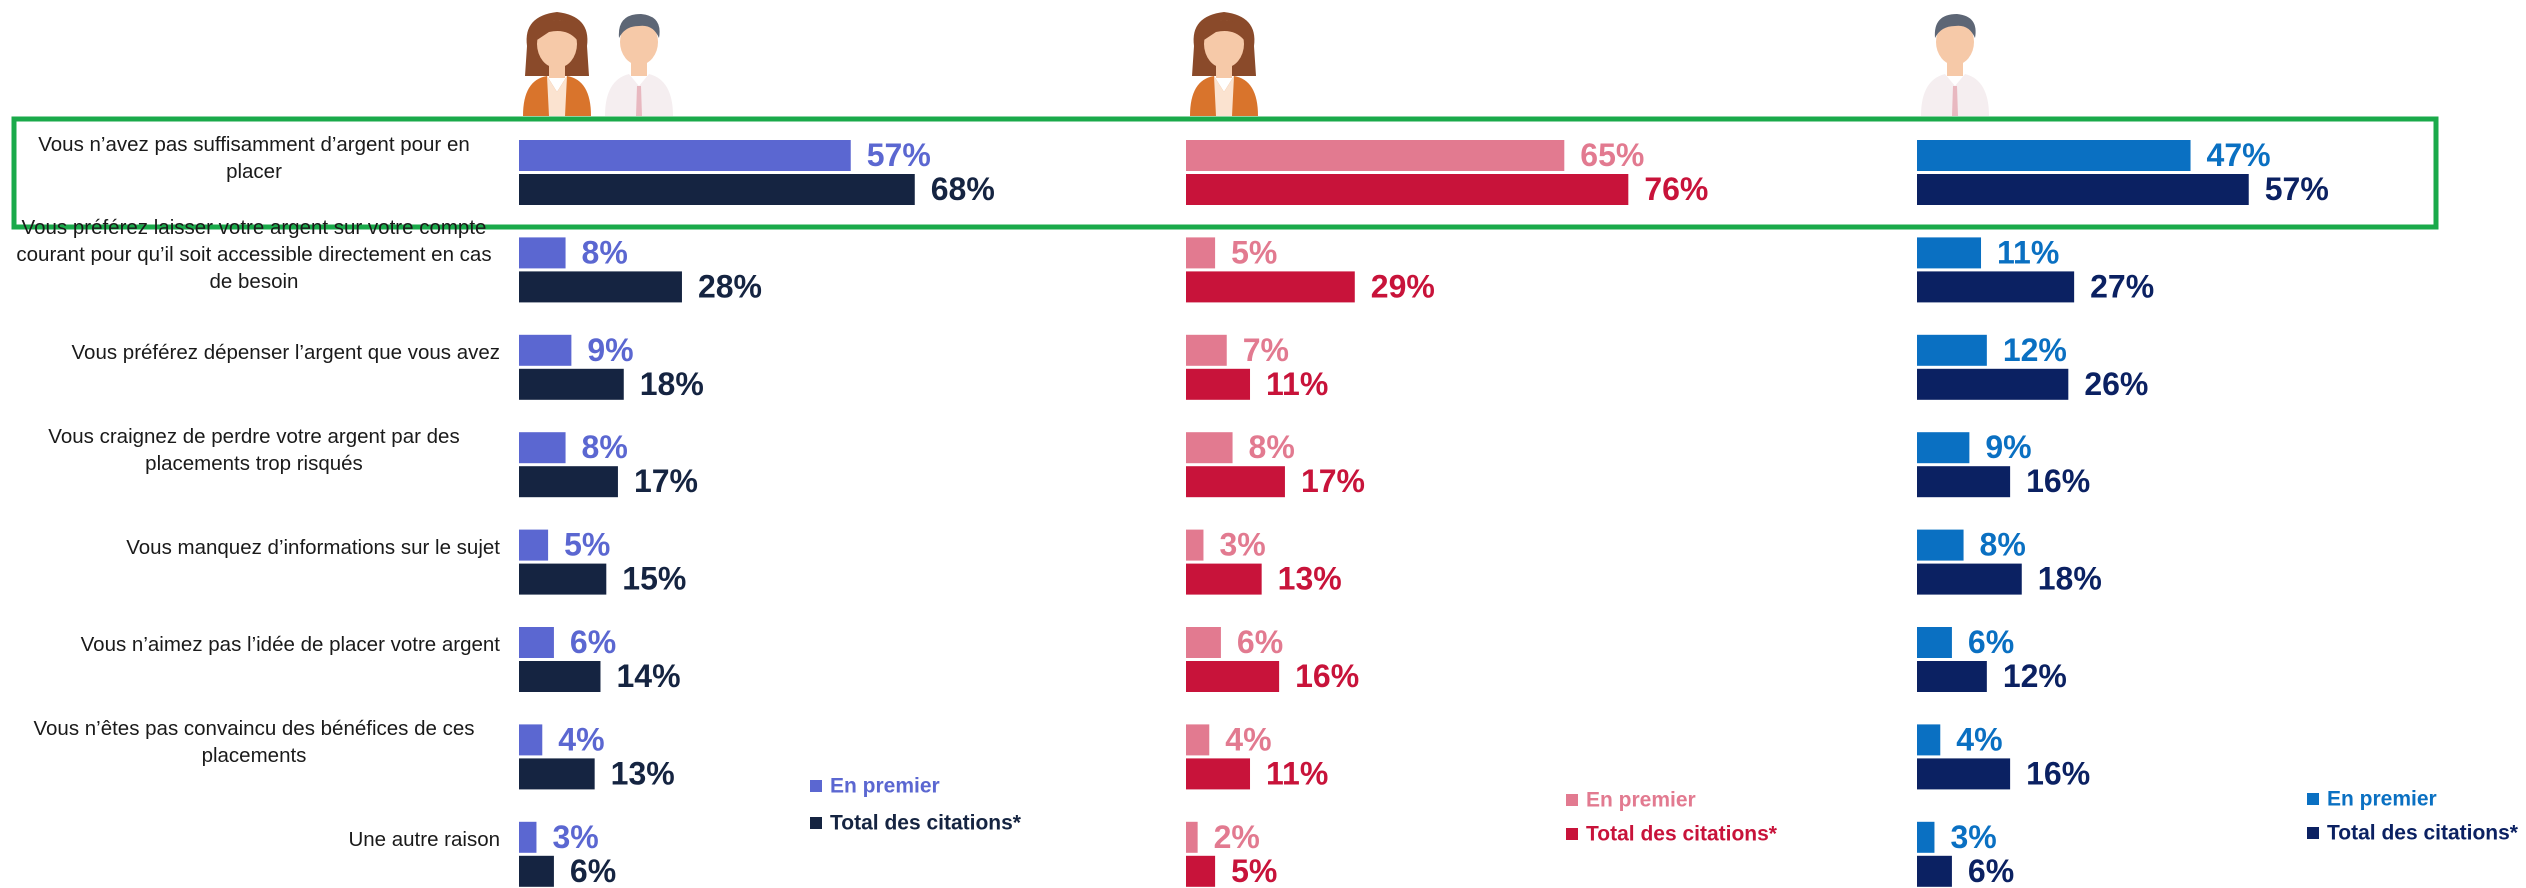 This screenshot has height=888, width=2526. What do you see at coordinates (730, 286) in the screenshot?
I see `value-label: 28%` at bounding box center [730, 286].